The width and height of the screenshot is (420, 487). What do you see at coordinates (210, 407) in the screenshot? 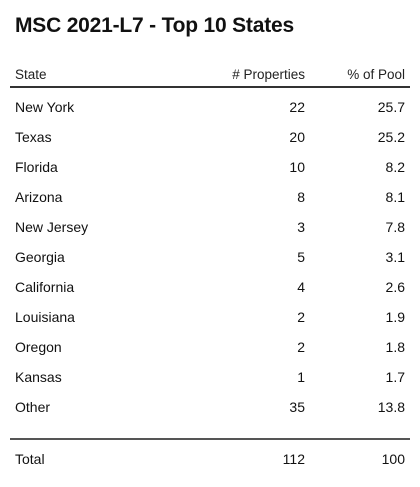
I see `table-row: Other 35 13.8` at bounding box center [210, 407].